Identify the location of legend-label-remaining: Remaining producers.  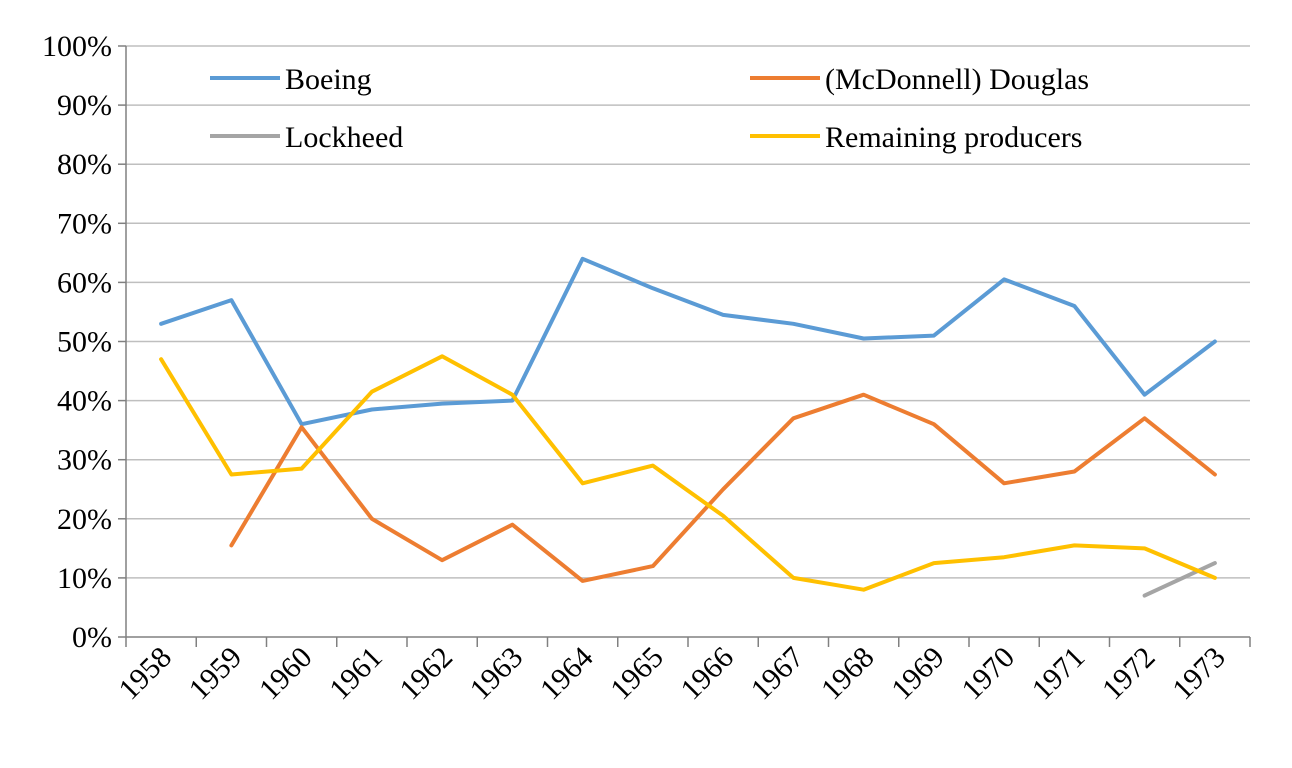
(953, 137).